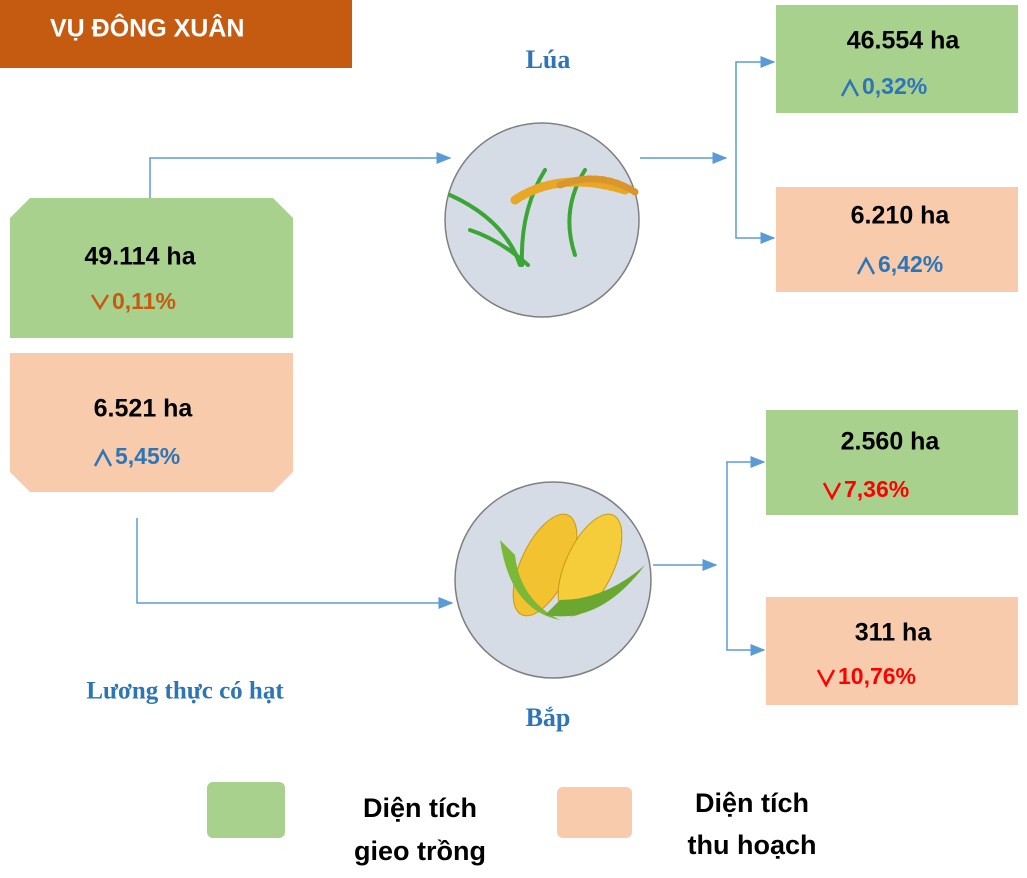 This screenshot has height=878, width=1027. I want to click on rice-circle, so click(542, 220).